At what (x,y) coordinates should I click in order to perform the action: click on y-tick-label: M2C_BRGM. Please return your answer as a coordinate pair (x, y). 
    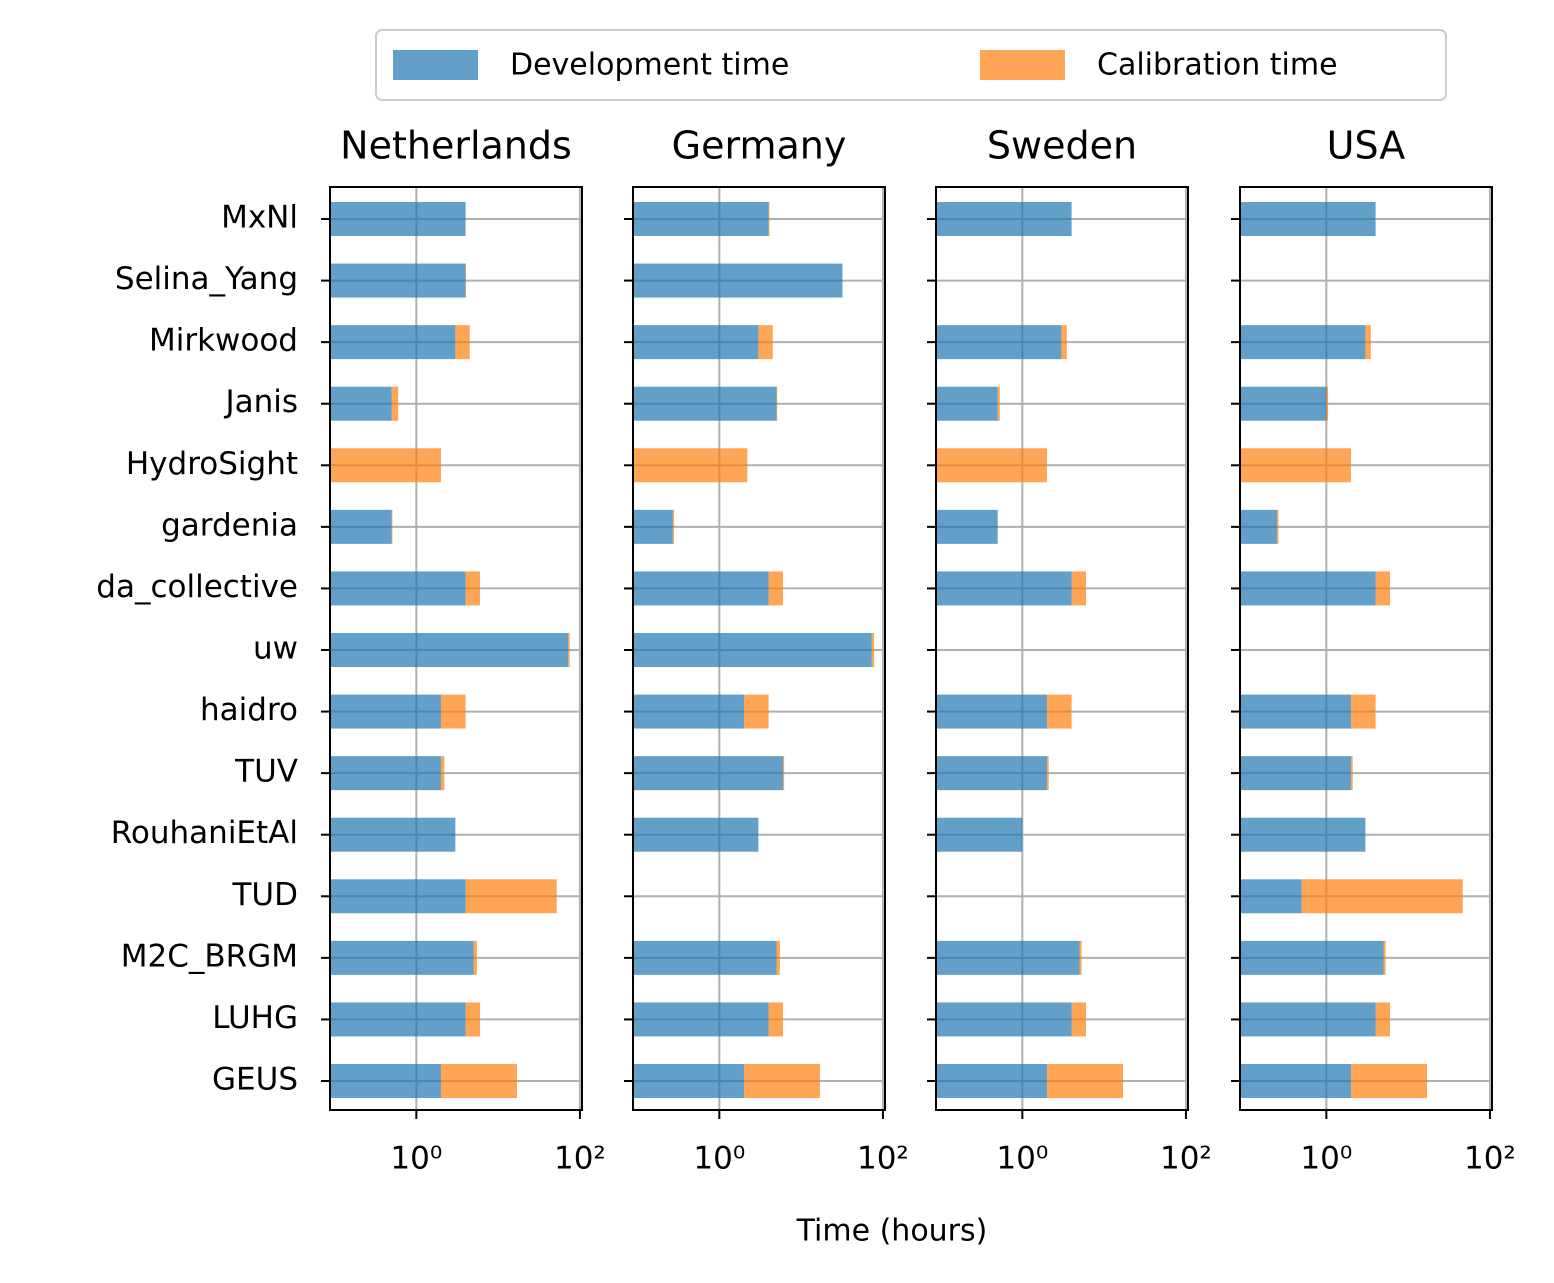
    Looking at the image, I should click on (209, 956).